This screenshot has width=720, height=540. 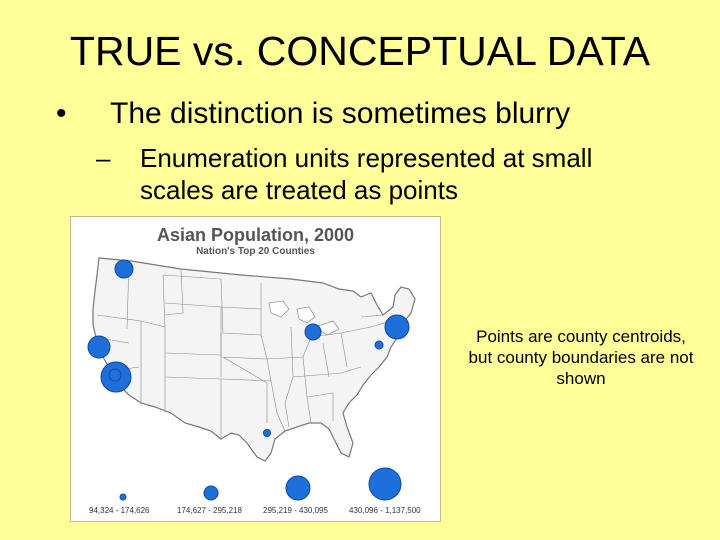 What do you see at coordinates (304, 318) in the screenshot?
I see `great-lakes` at bounding box center [304, 318].